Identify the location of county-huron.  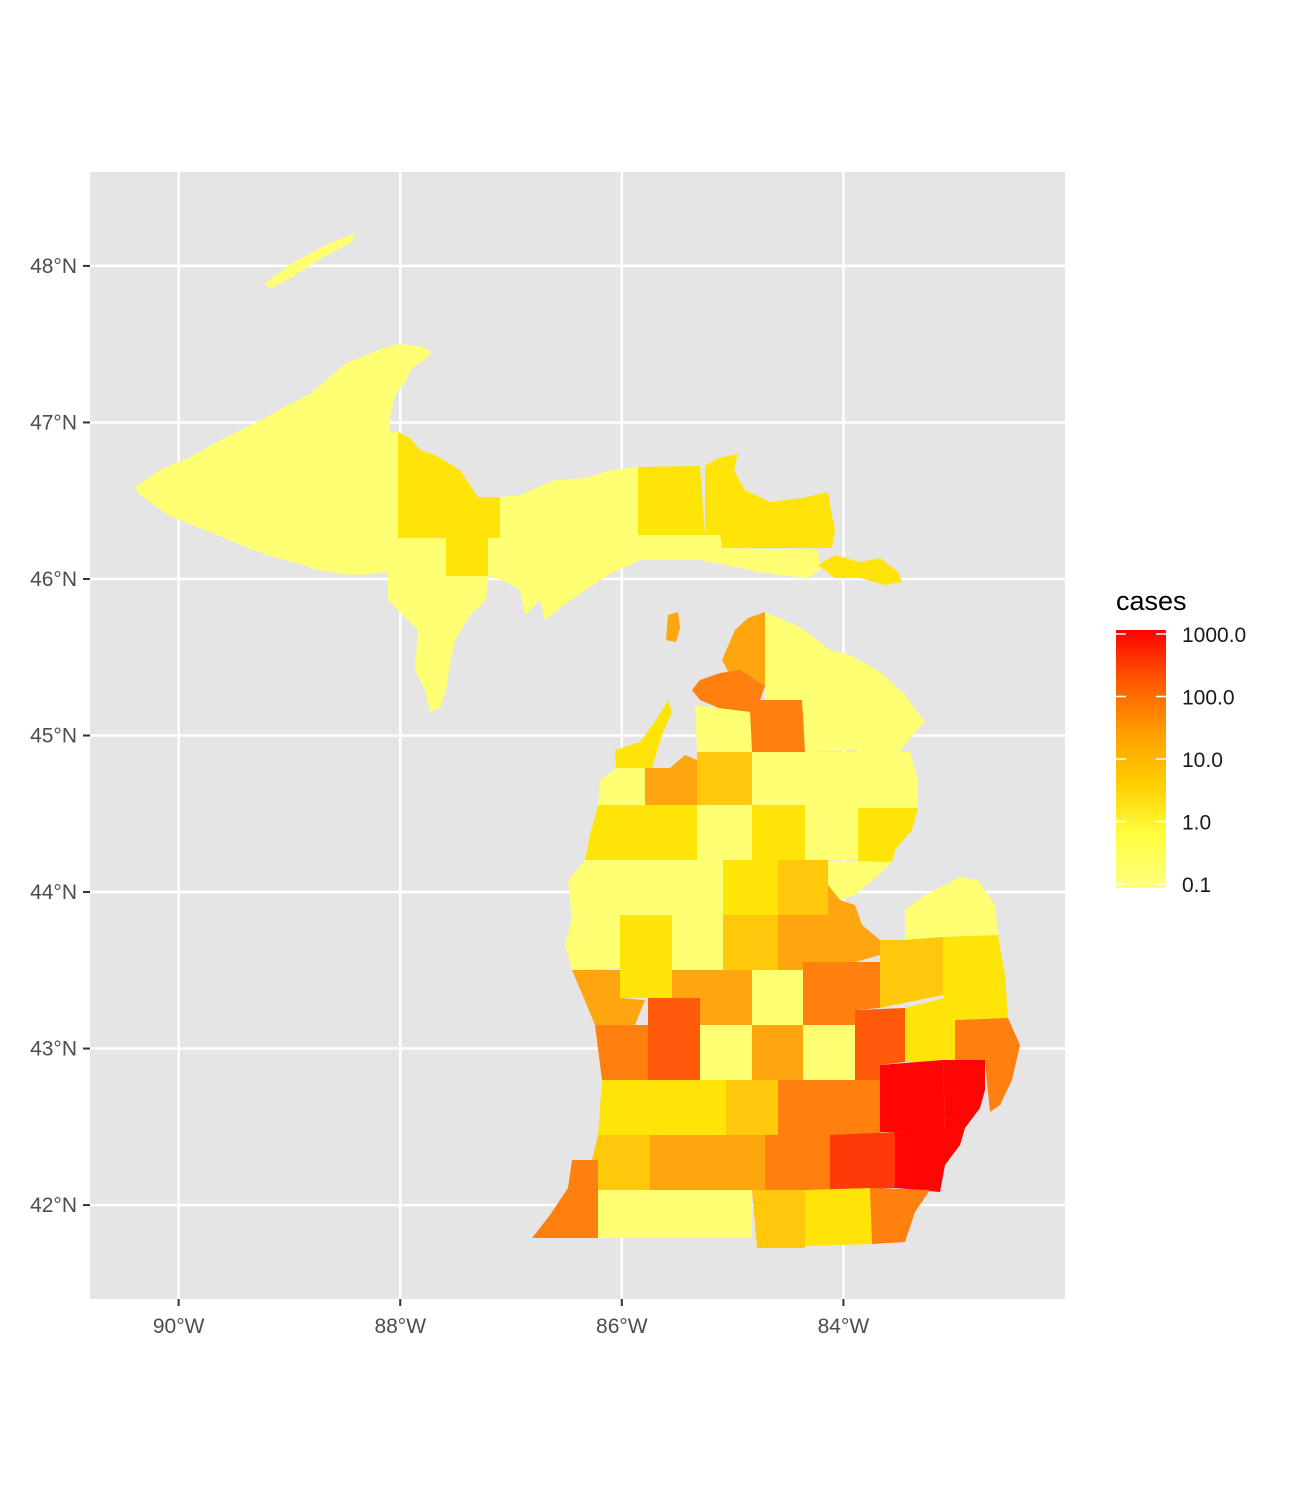
(951, 908).